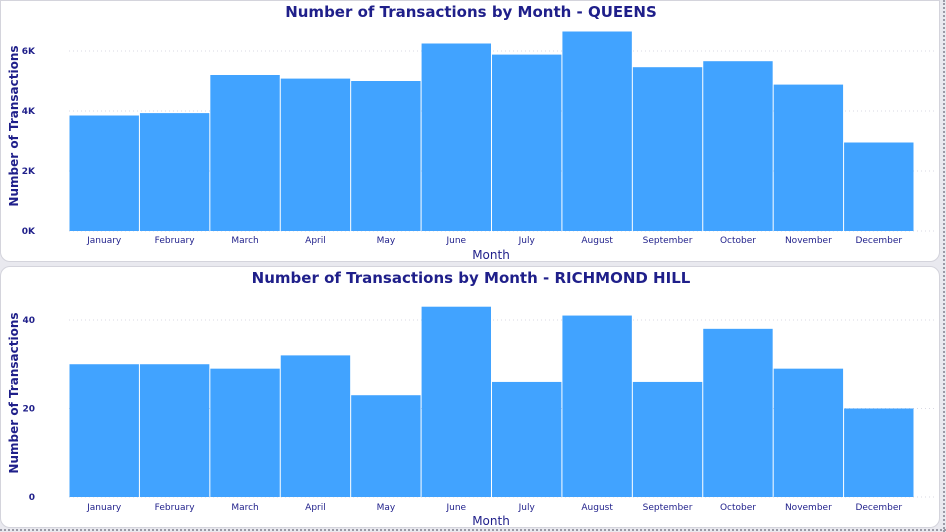 The image size is (946, 532). What do you see at coordinates (28, 321) in the screenshot?
I see `y-tick-label: 40` at bounding box center [28, 321].